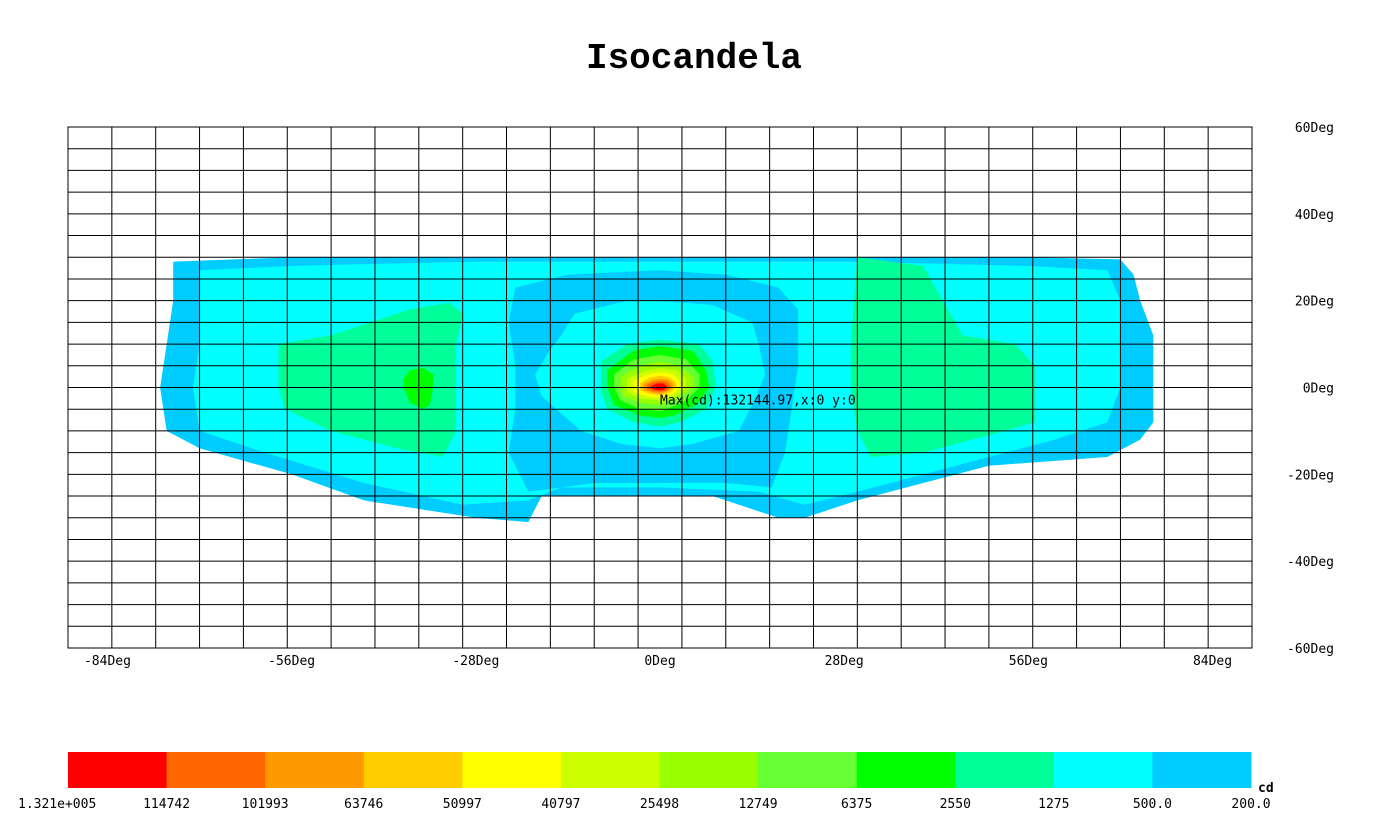 The image size is (1392, 826). What do you see at coordinates (57, 804) in the screenshot?
I see `legend-label: 1.321e+005` at bounding box center [57, 804].